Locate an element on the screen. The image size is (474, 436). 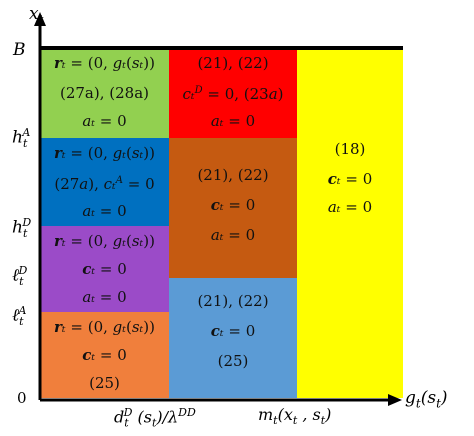
brown-region: (21), (22) cₜ = 0 aₜ = 0 is located at coordinates (233, 208).